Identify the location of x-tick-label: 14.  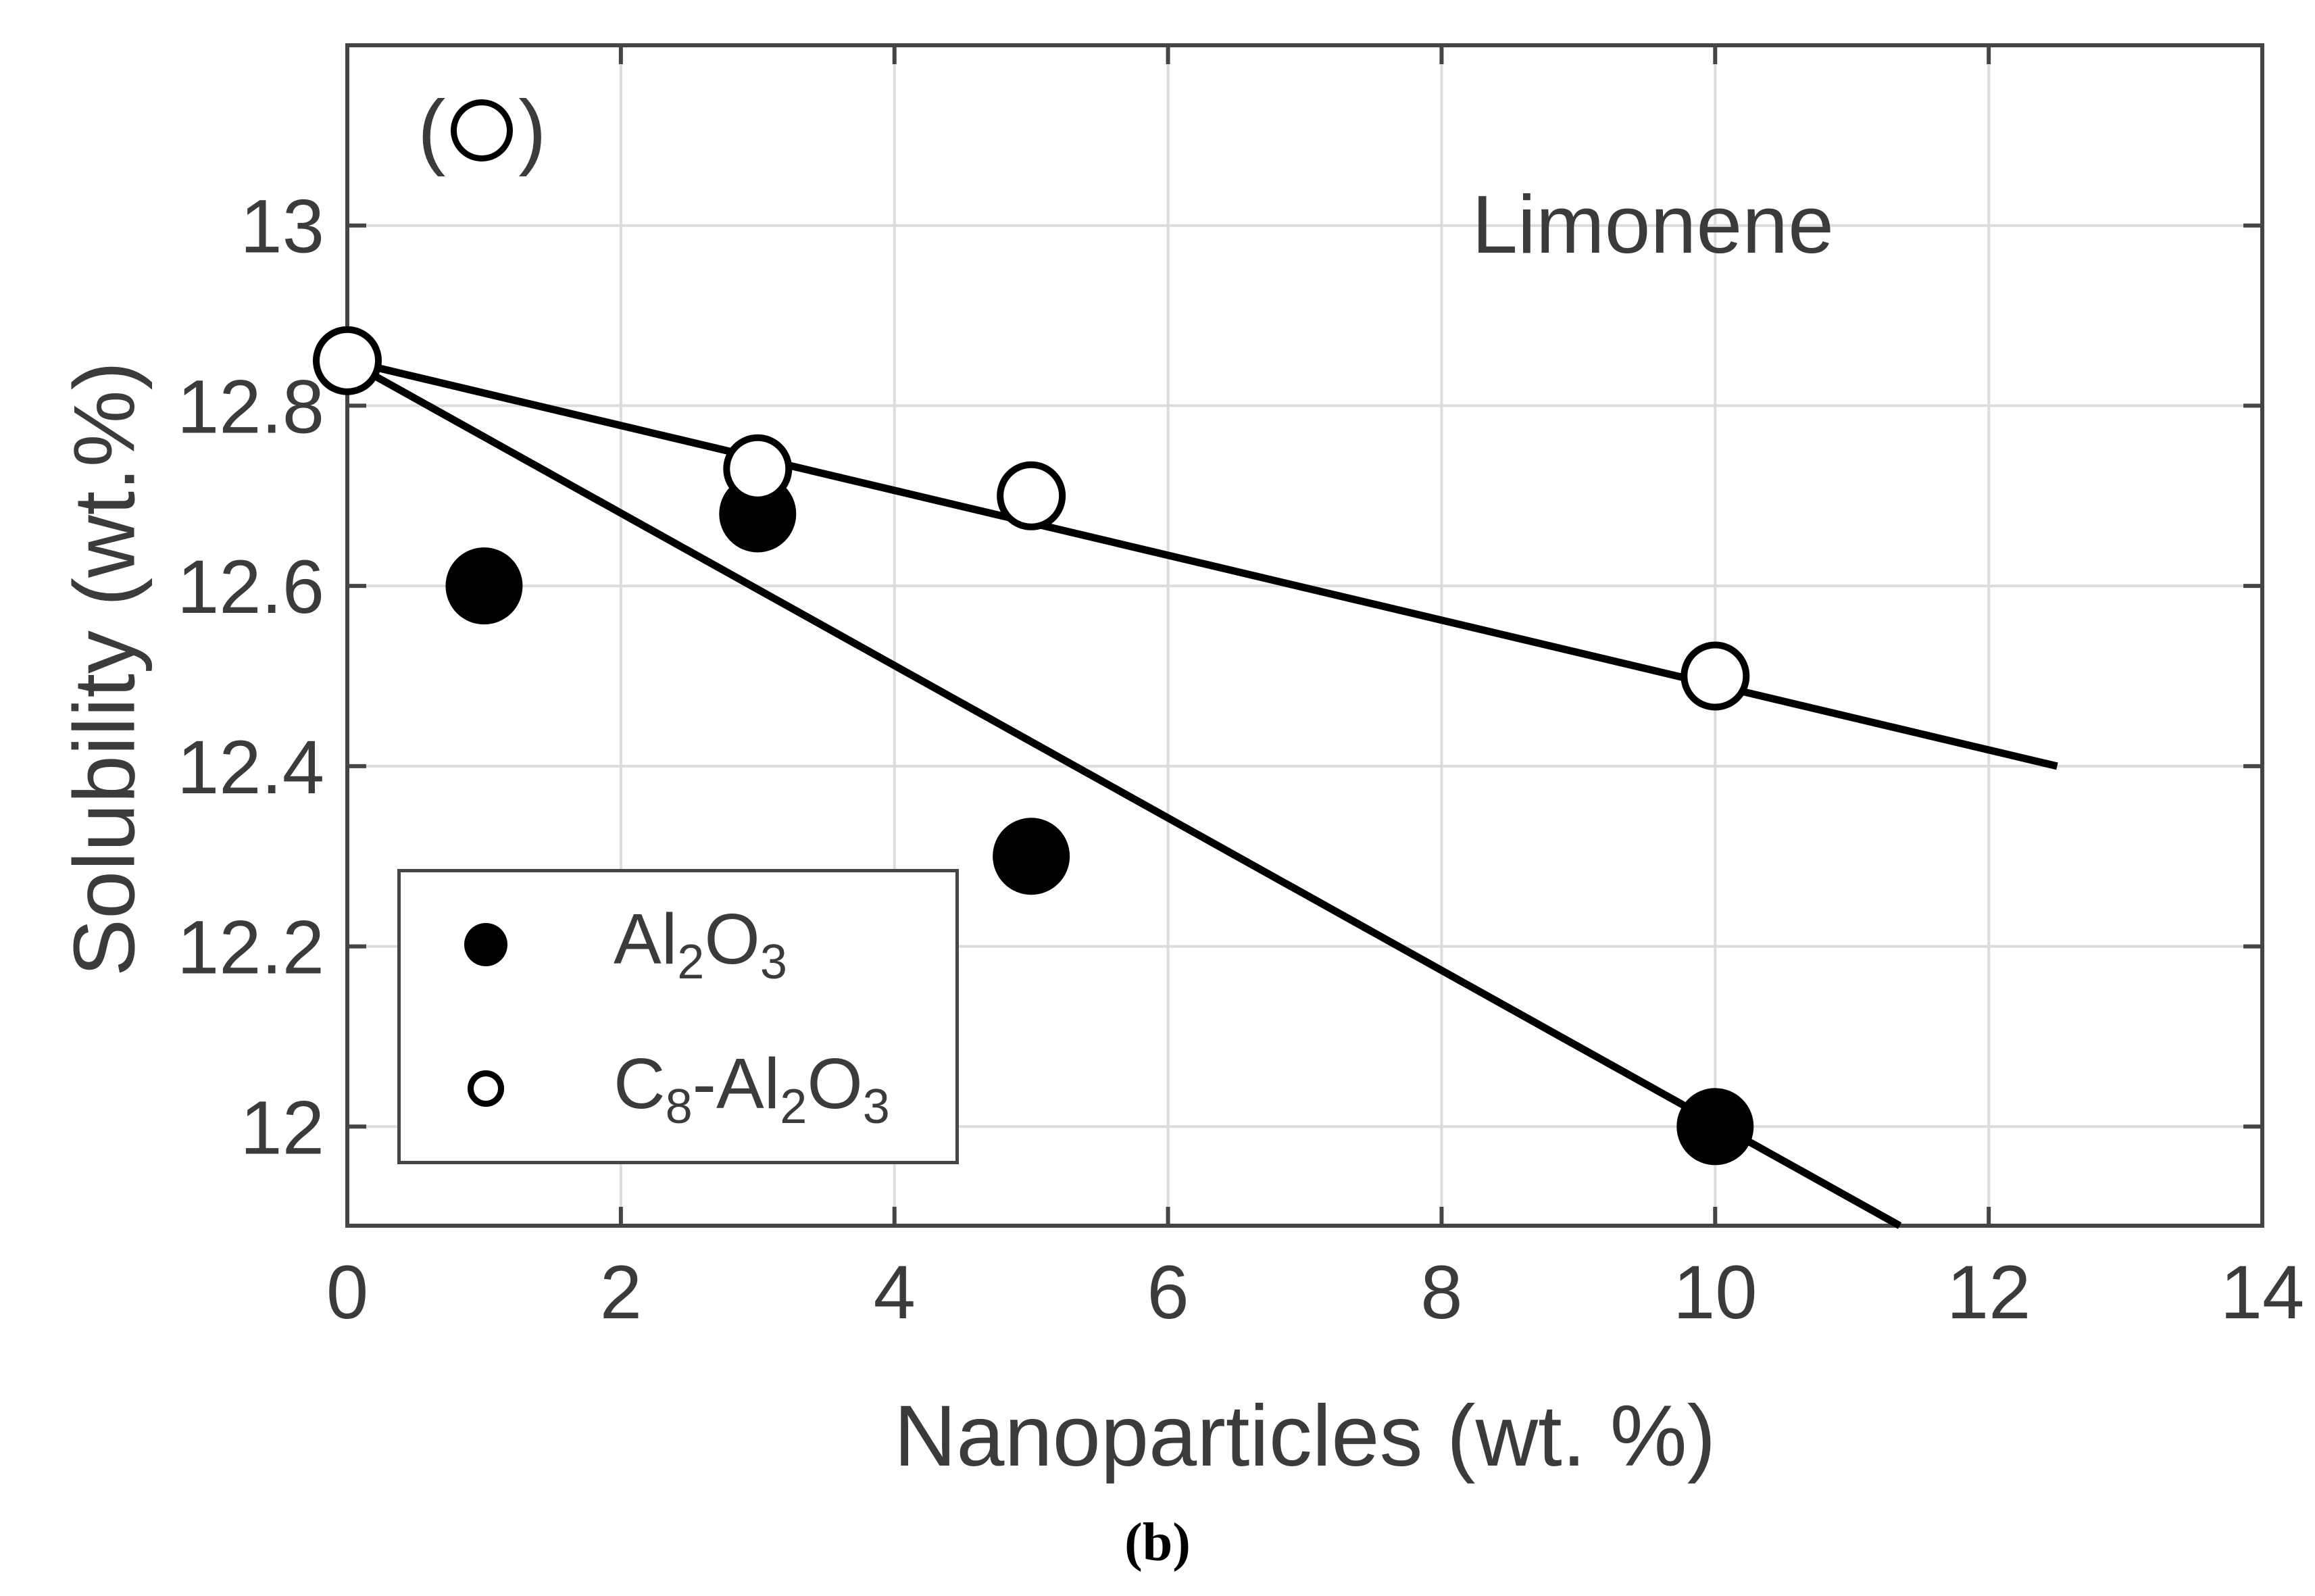
(2262, 1292).